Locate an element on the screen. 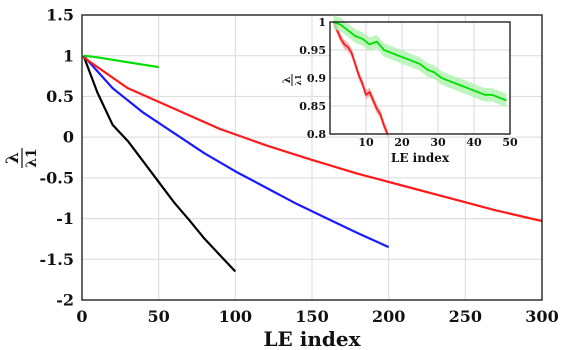 The image size is (562, 350). main-y-tick-label: 1.5 is located at coordinates (60, 15).